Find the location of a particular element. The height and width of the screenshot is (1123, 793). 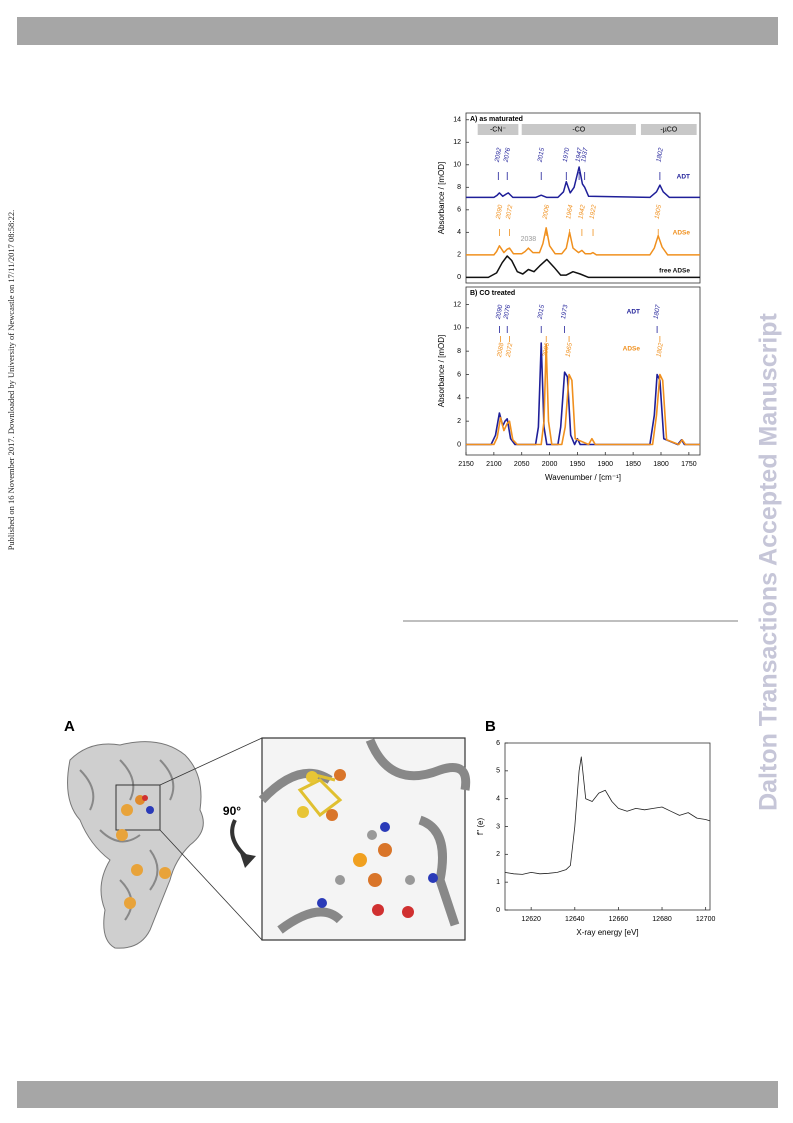

panel-label: B is located at coordinates (490, 726).